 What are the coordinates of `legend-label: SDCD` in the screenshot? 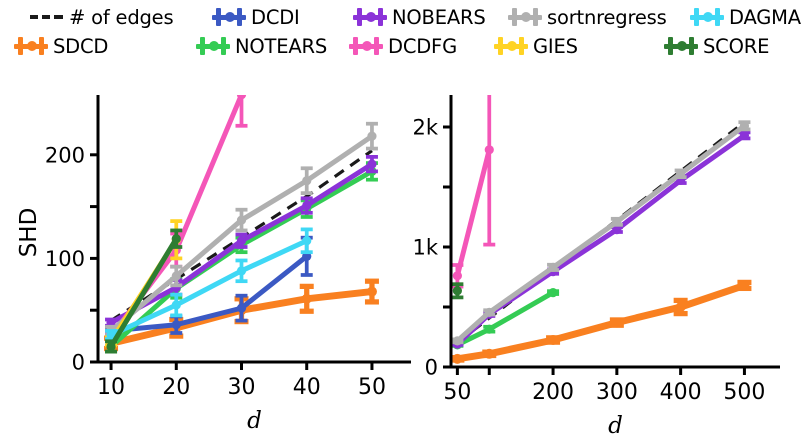 It's located at (81, 46).